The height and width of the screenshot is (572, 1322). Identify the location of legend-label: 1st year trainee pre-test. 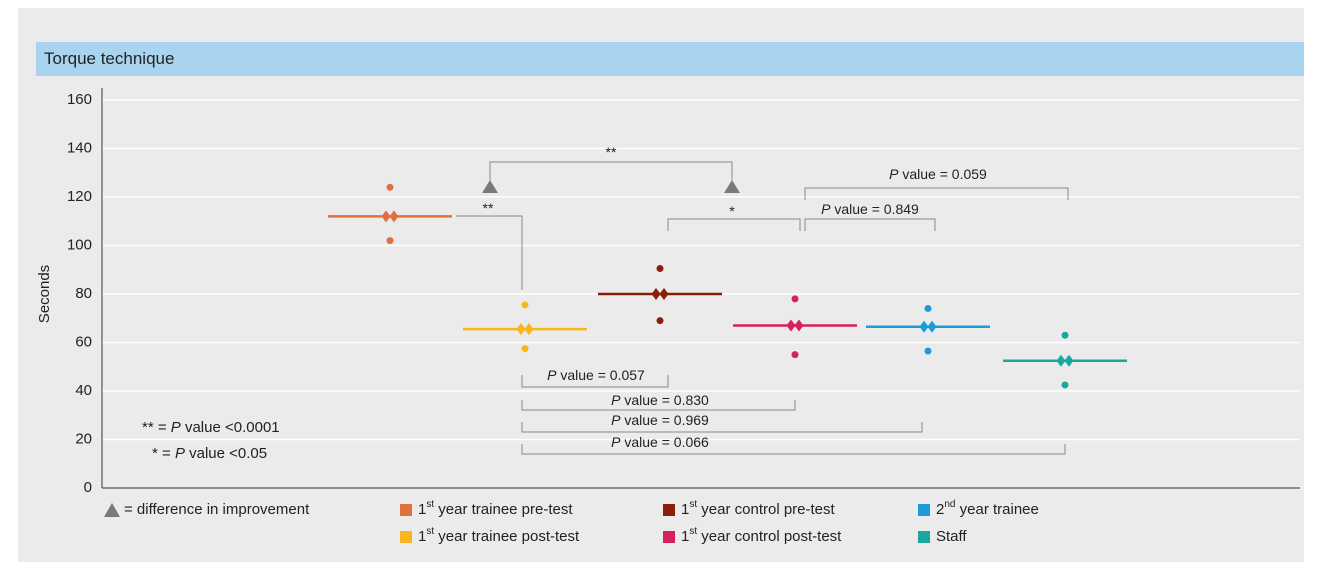
(495, 508).